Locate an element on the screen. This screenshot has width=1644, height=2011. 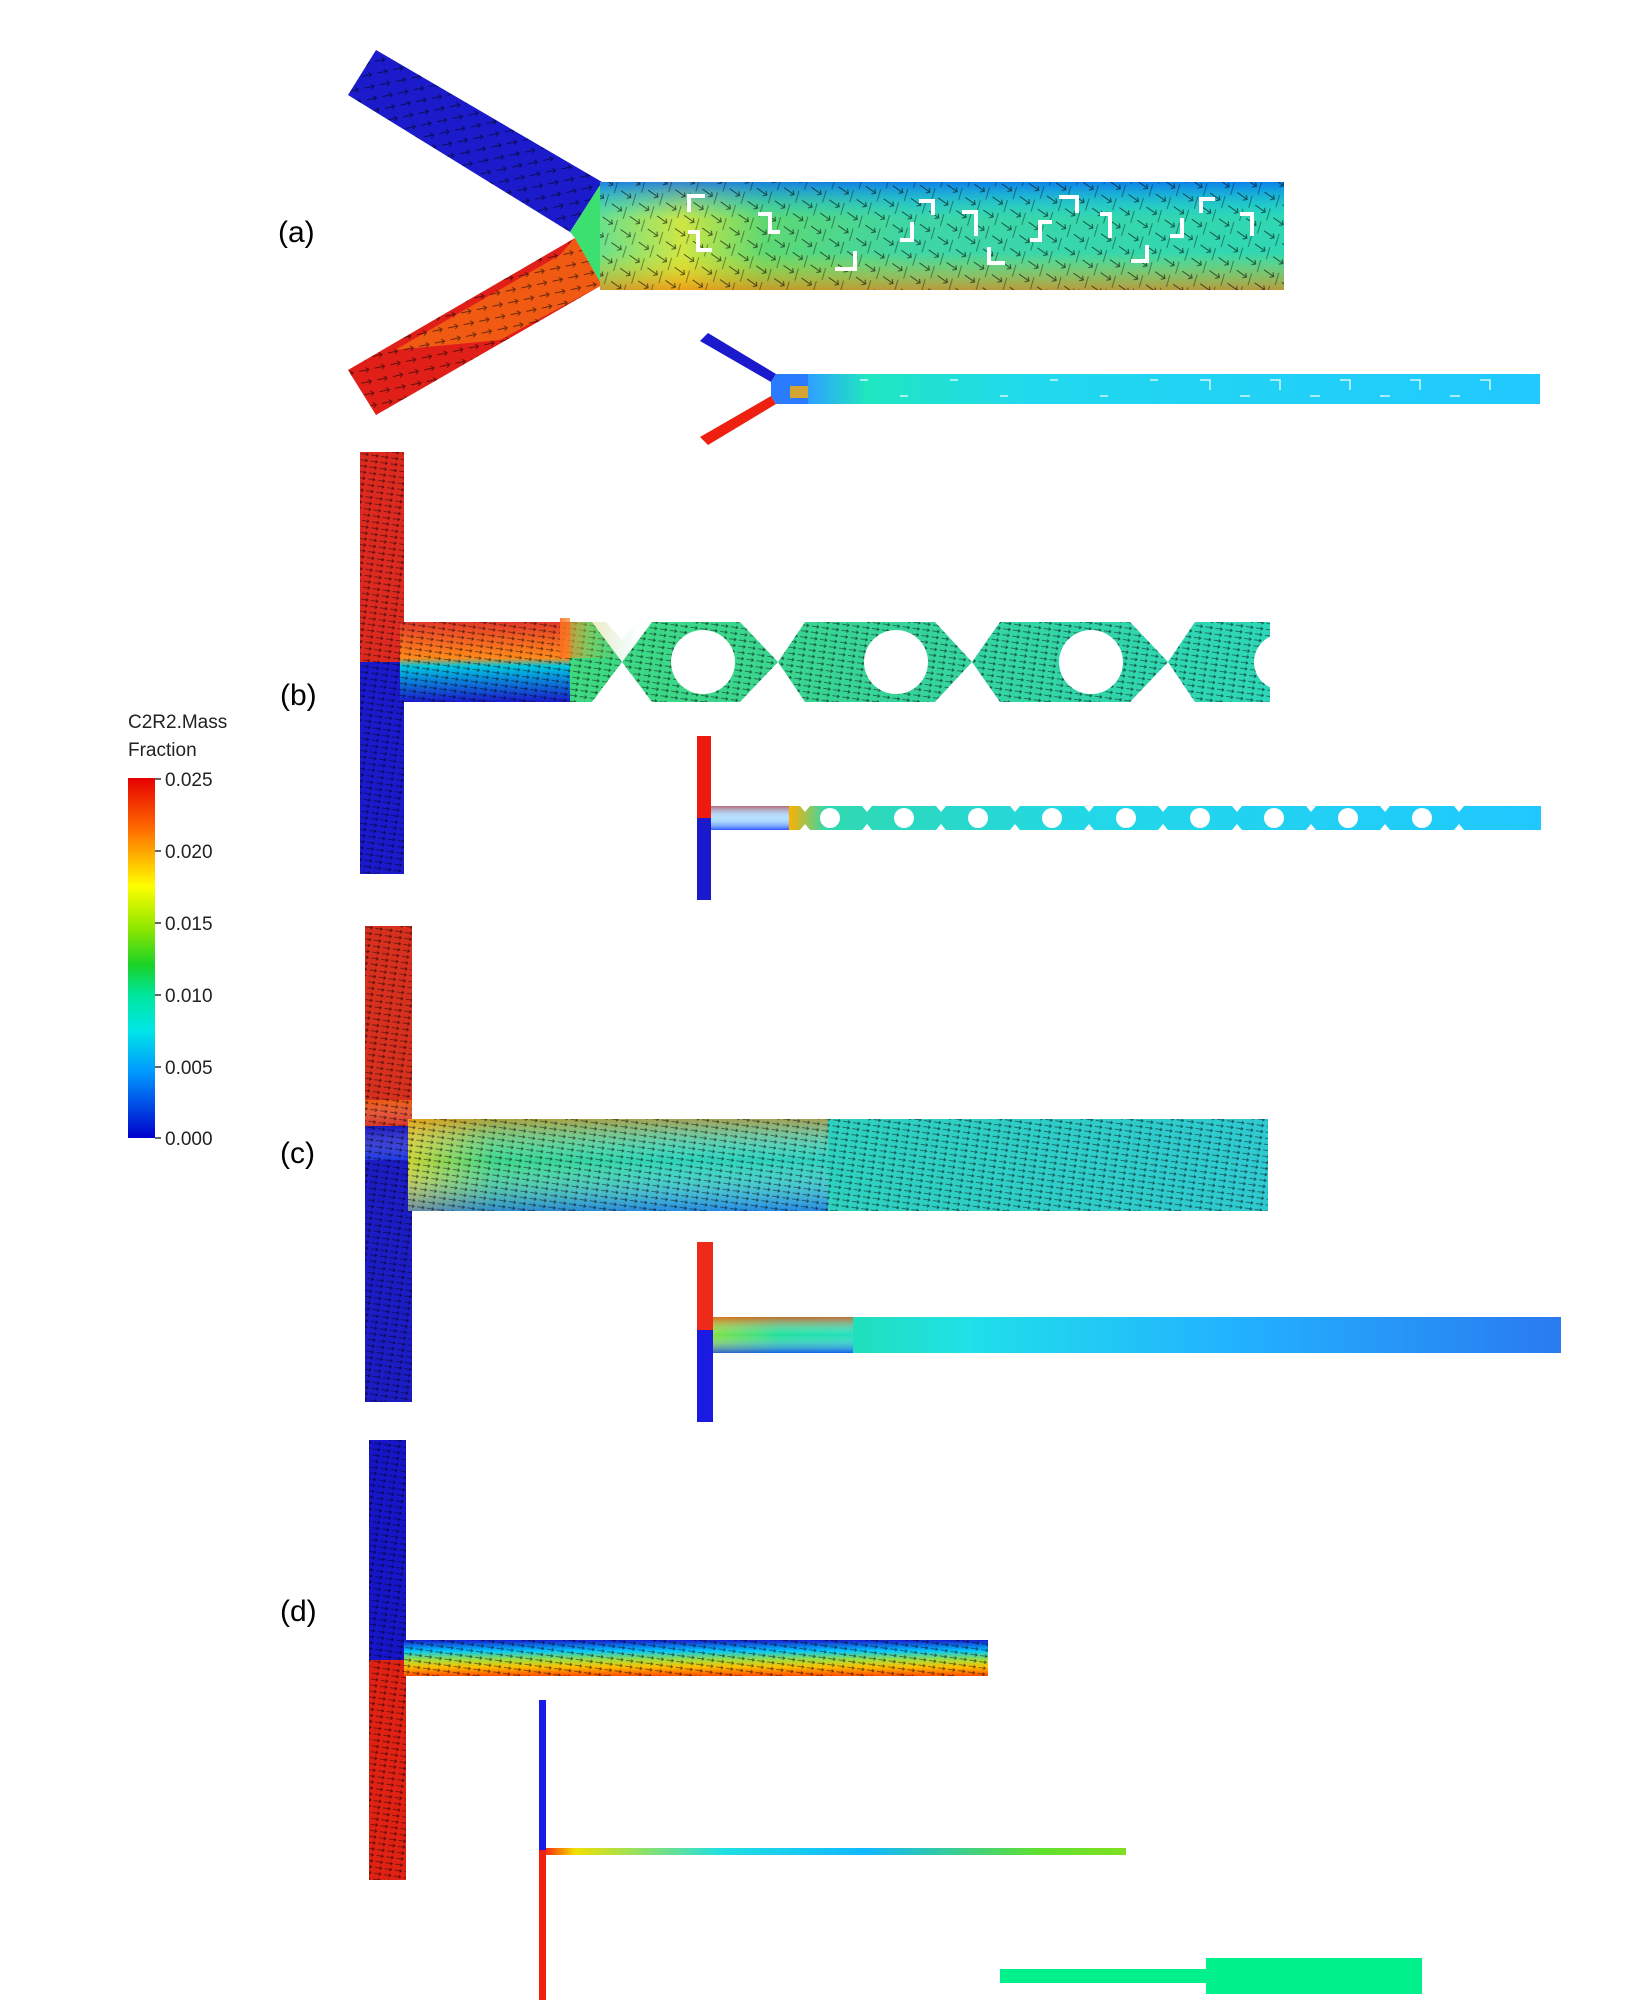
colorbar-tick: 0.025 is located at coordinates (189, 780).